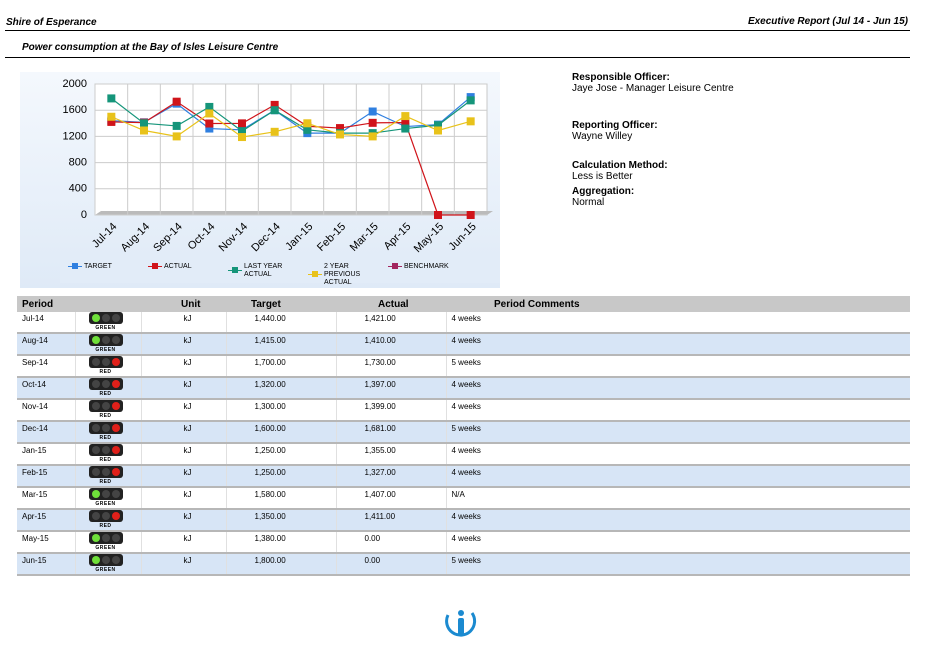 Image resolution: width=928 pixels, height=657 pixels. I want to click on table-row: Aug-14 GREEN kJ 1,415.00 1,410.00 4 weeks, so click(463, 344).